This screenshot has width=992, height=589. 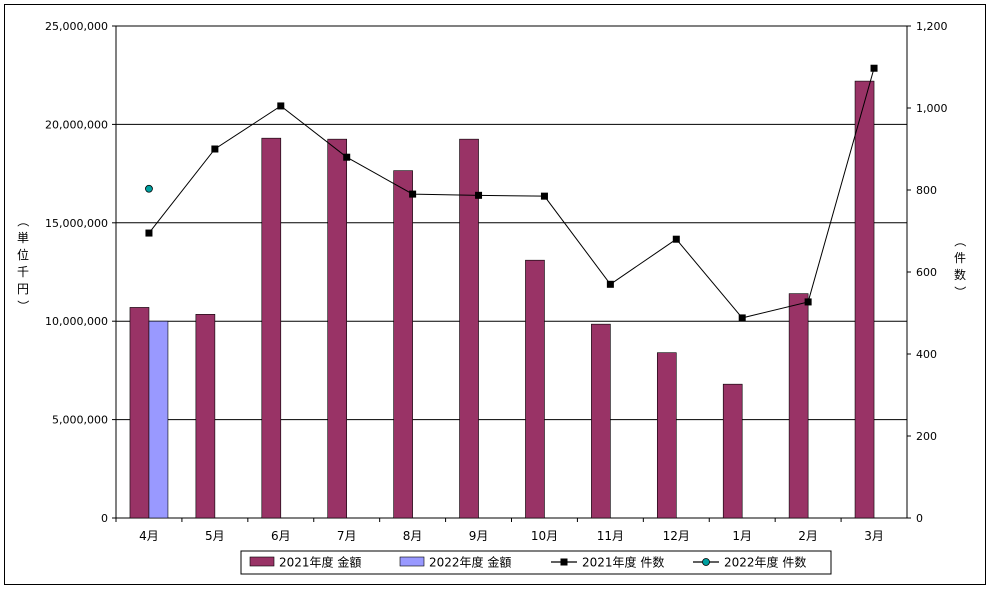 I want to click on right-tick-label: 800, so click(x=926, y=190).